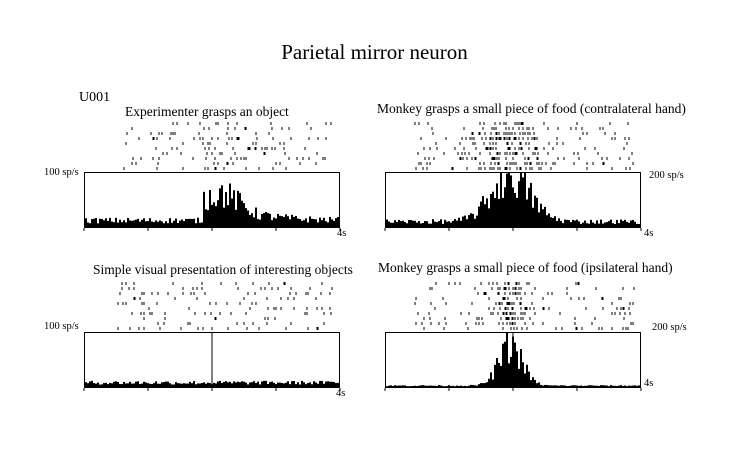  I want to click on unit-label: U001, so click(95, 97).